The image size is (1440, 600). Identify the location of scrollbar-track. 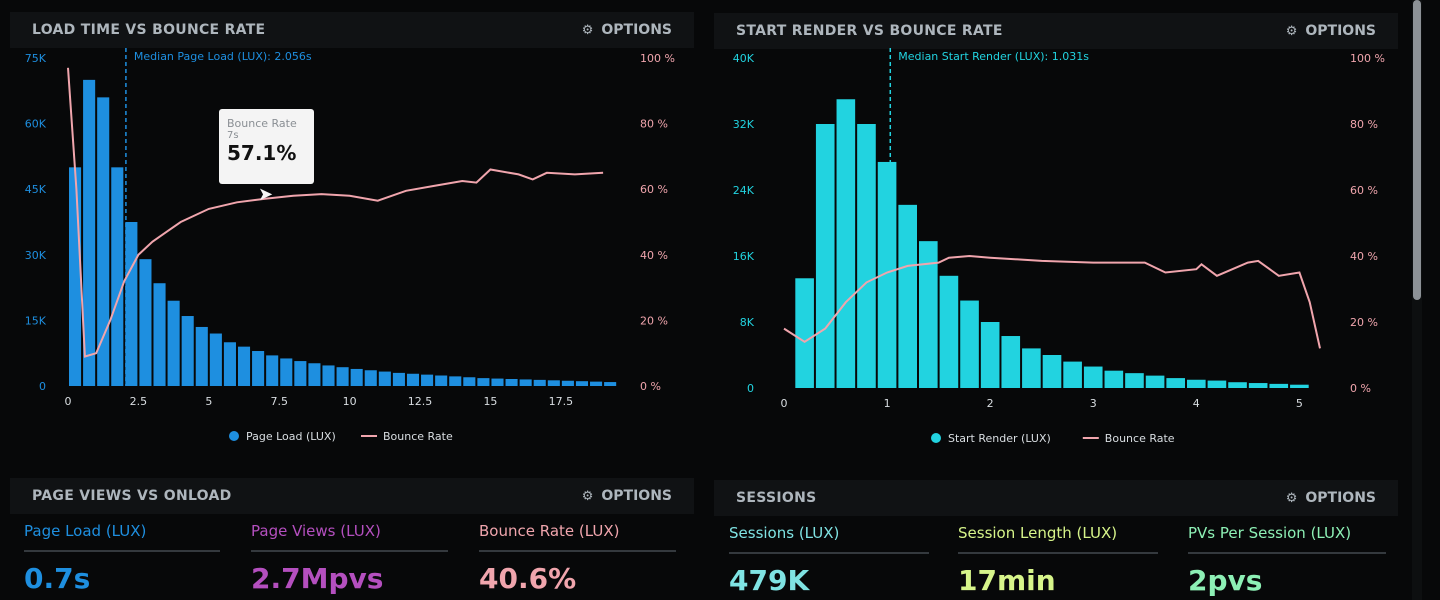
(1417, 300).